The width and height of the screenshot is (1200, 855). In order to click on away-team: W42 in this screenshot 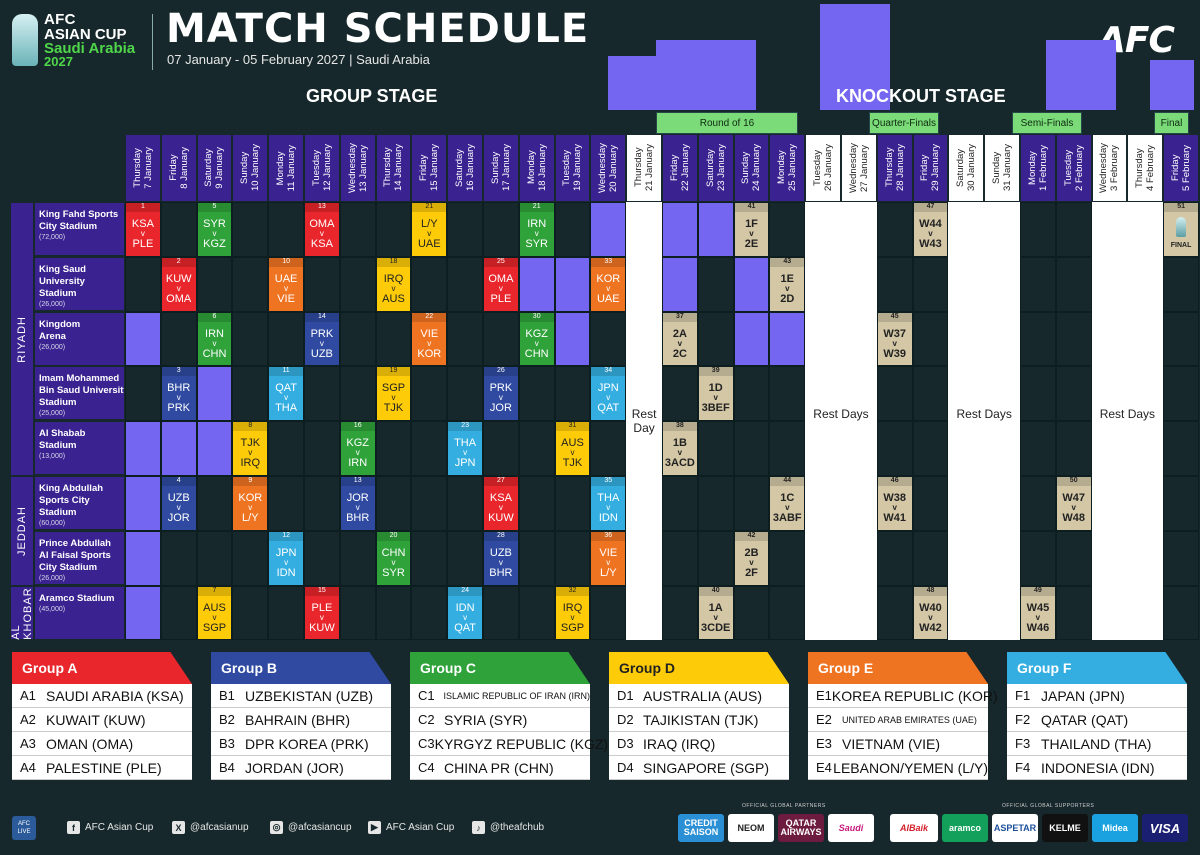, I will do `click(930, 627)`.